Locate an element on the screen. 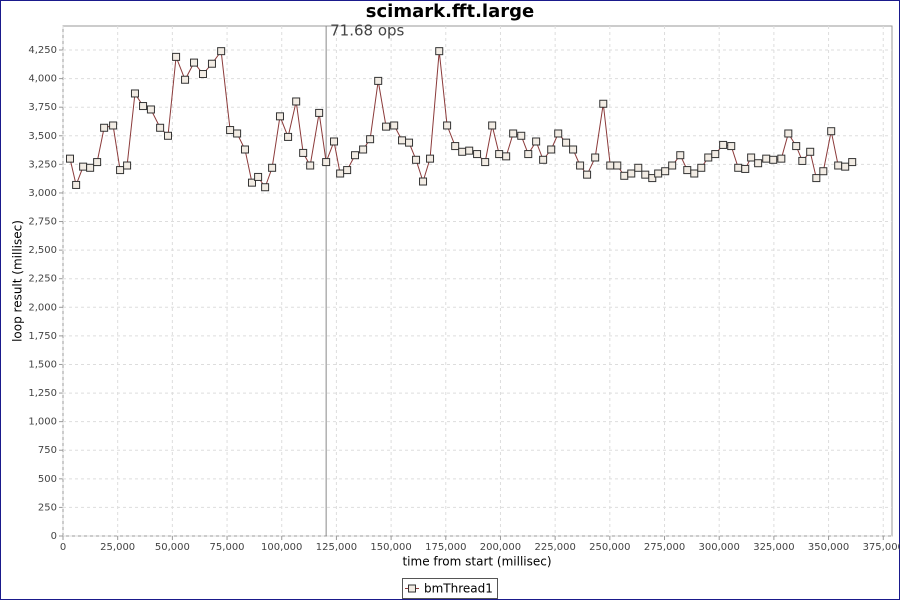 This screenshot has width=900, height=600. x-tick-label: 175,000 is located at coordinates (445, 547).